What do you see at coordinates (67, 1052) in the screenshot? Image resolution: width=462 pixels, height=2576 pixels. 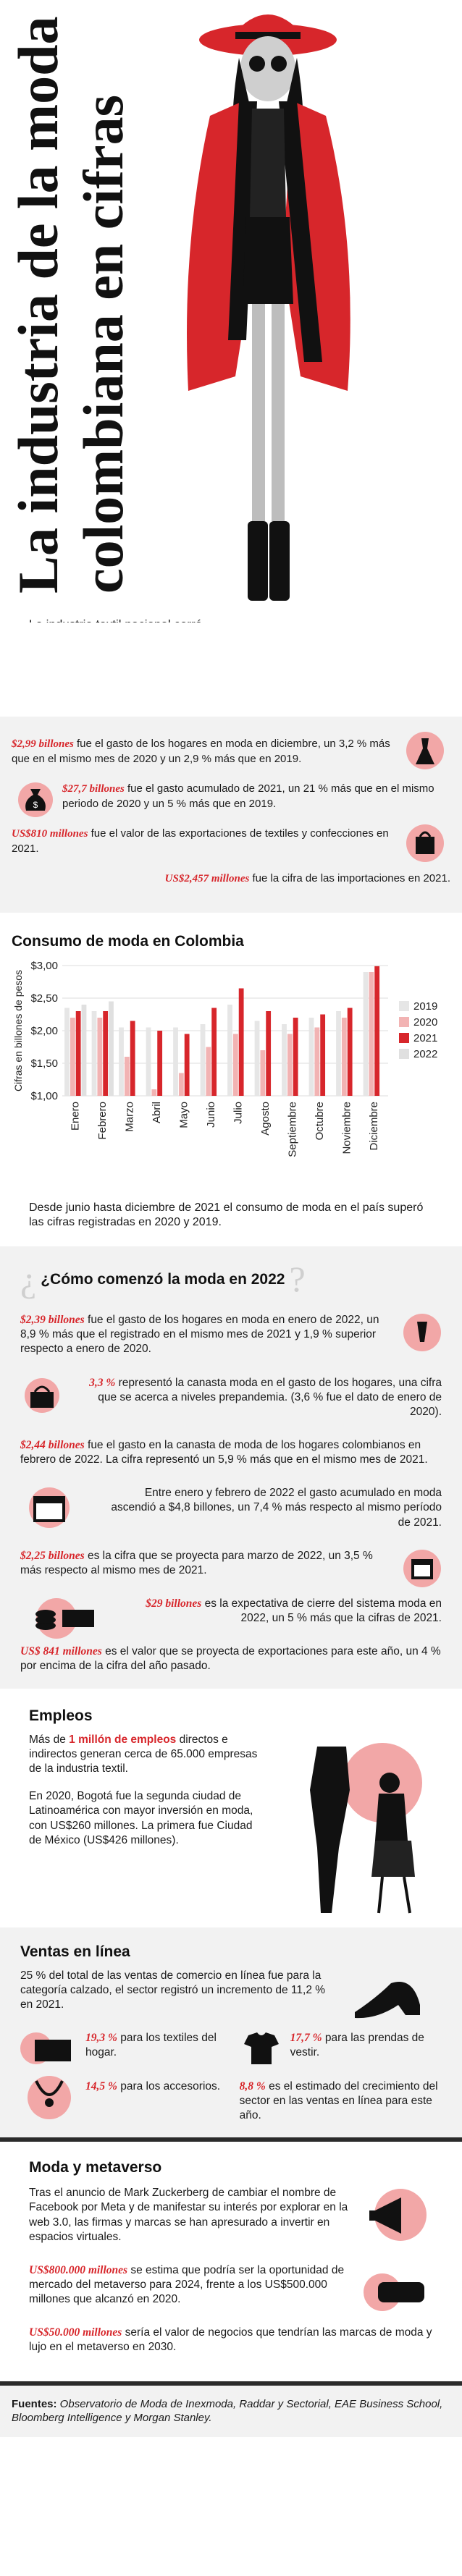 I see `bar-2019-enero` at bounding box center [67, 1052].